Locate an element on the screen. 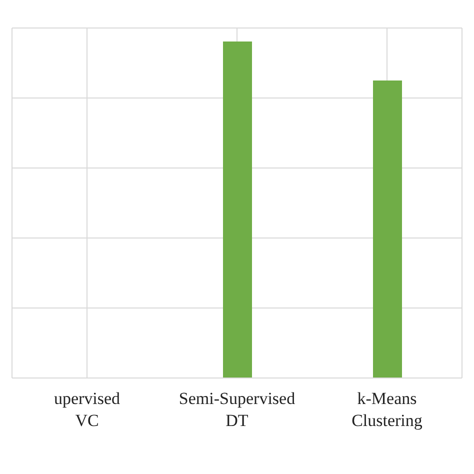 Image resolution: width=474 pixels, height=474 pixels. x-tick-label: k-Means Clustering is located at coordinates (387, 409).